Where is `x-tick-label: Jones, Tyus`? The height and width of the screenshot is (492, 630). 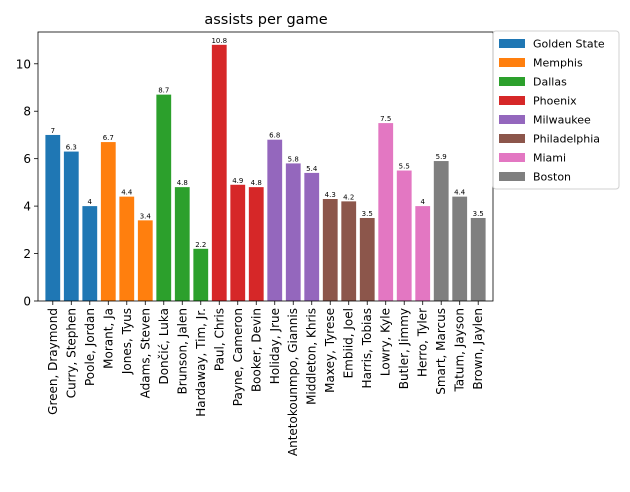 x-tick-label: Jones, Tyus is located at coordinates (127, 341).